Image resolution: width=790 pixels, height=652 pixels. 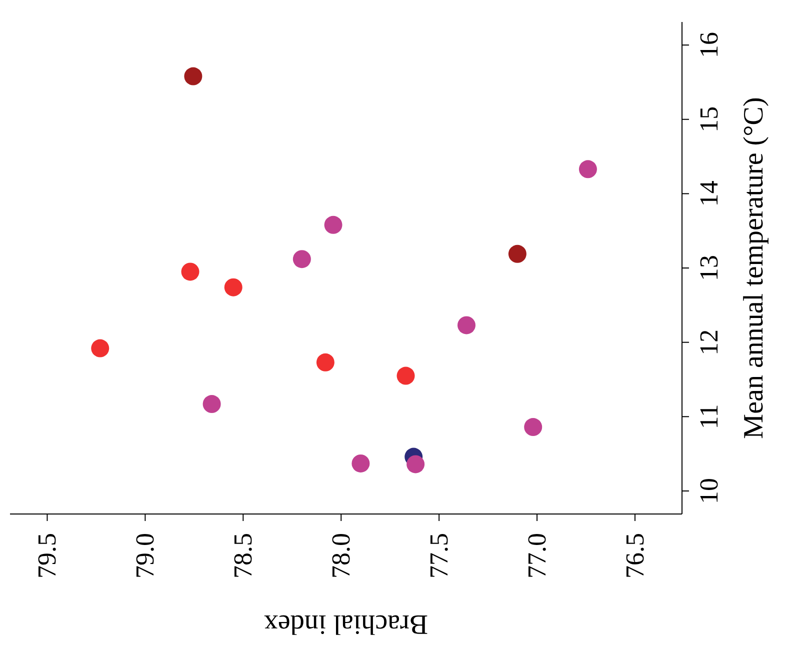 What do you see at coordinates (439, 555) in the screenshot?
I see `x-tick-label: 77.5` at bounding box center [439, 555].